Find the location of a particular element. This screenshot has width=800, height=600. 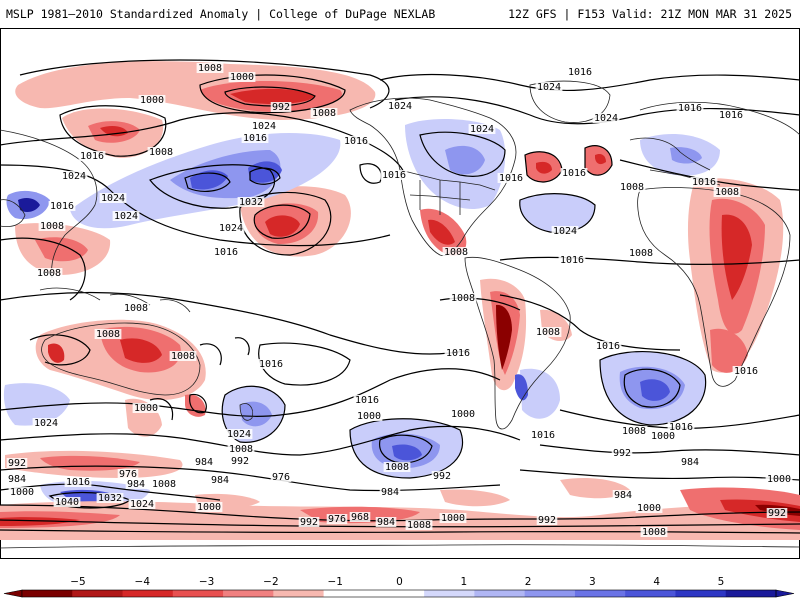

colorbar-ticks: −5 −4 −3 −2 −1 0 1 2 3 4 5 is located at coordinates (397, 582).